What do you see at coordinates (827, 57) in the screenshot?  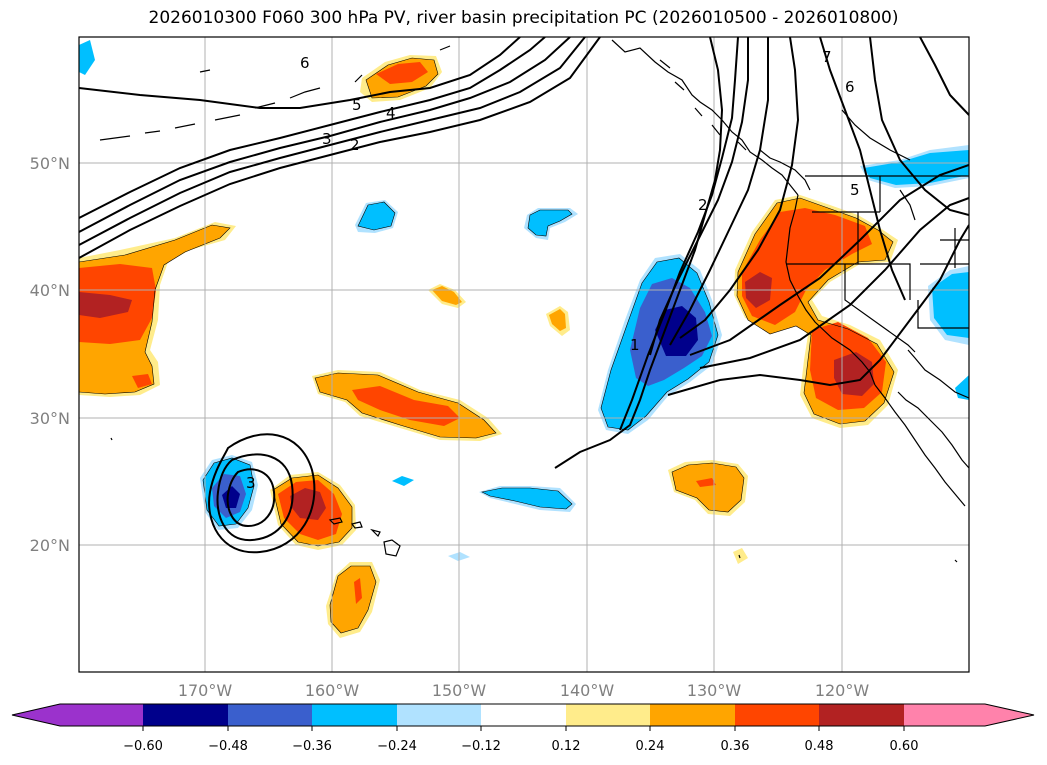 I see `svg-text: 7` at bounding box center [827, 57].